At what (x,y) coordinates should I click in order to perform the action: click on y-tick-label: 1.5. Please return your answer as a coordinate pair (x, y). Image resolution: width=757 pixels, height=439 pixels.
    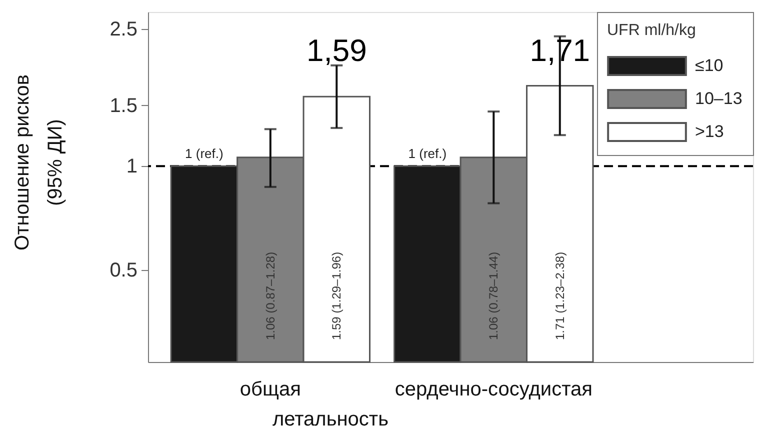
    Looking at the image, I should click on (124, 105).